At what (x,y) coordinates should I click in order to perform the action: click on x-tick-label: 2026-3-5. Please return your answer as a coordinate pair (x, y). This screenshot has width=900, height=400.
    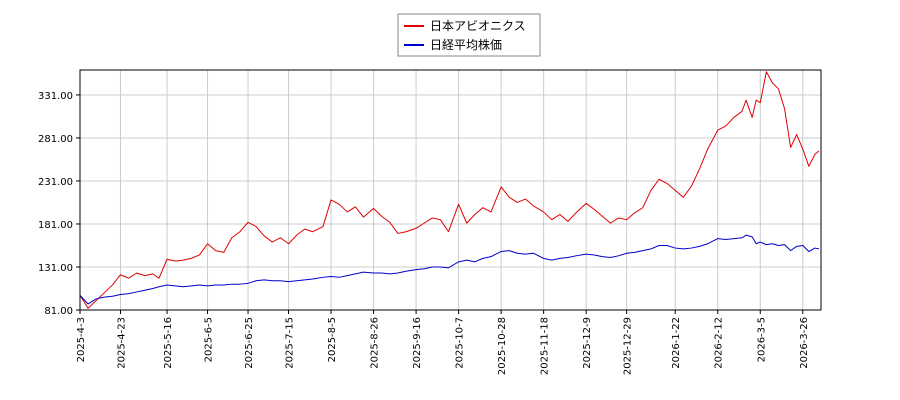
    Looking at the image, I should click on (761, 339).